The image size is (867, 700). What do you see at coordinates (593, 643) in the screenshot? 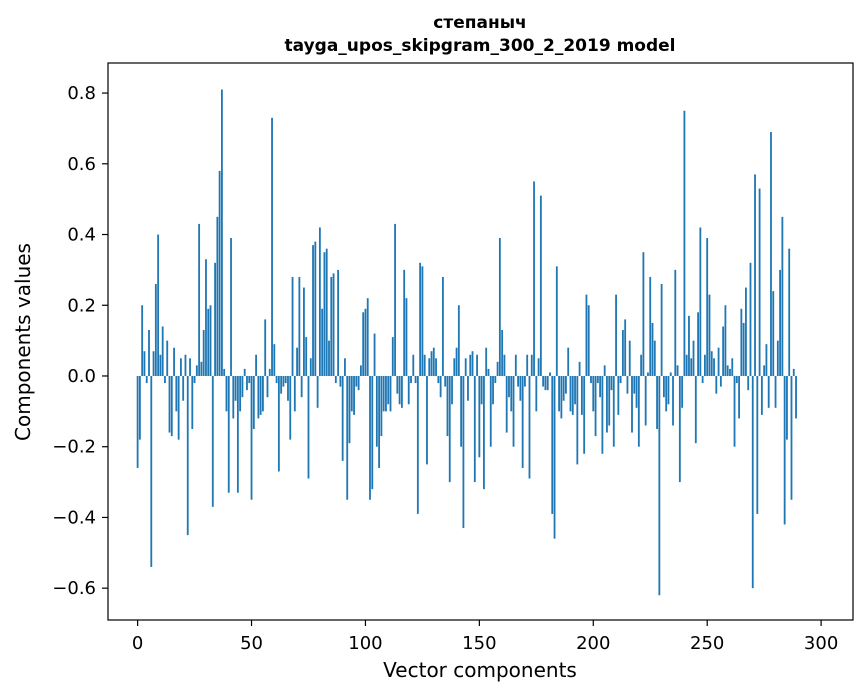
I see `x-tick-label: 200` at bounding box center [593, 643].